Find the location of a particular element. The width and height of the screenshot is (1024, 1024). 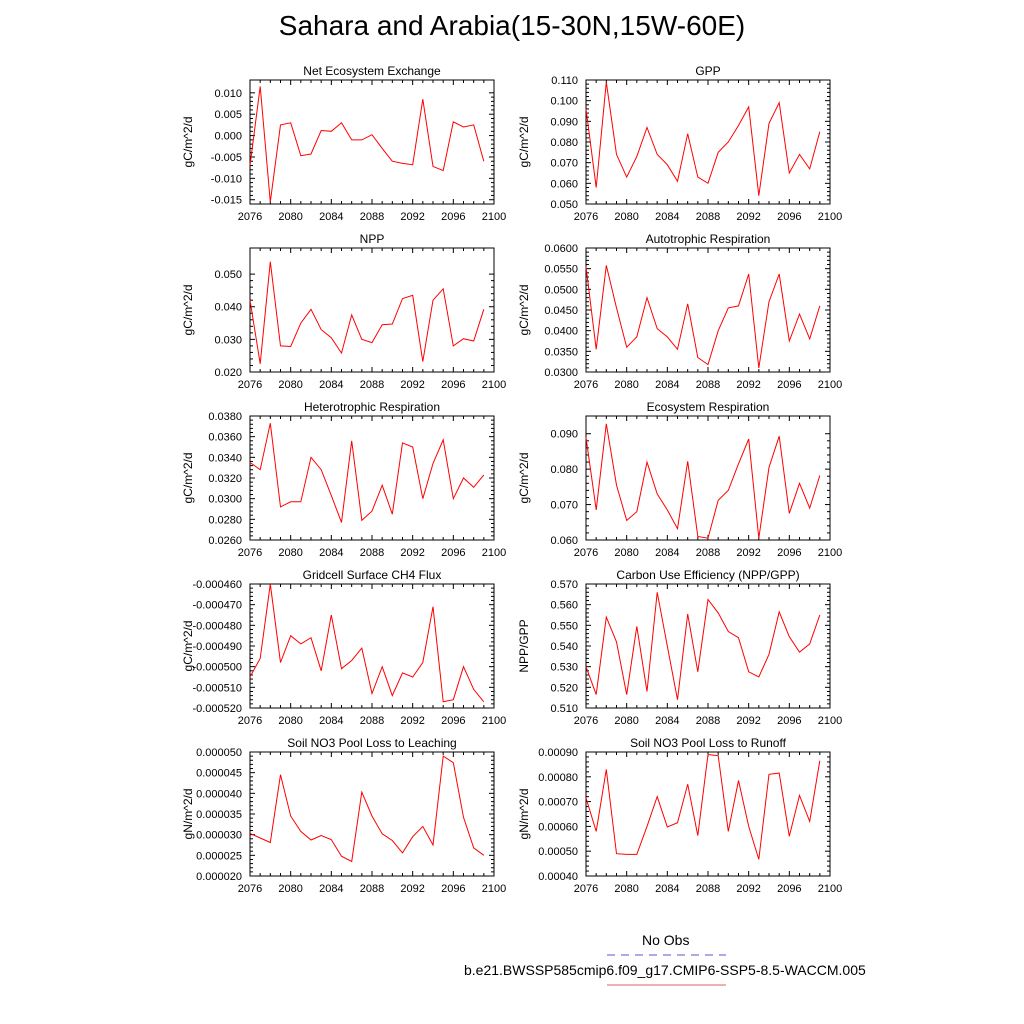

y-tick-label: -0.010 is located at coordinates (226, 179).